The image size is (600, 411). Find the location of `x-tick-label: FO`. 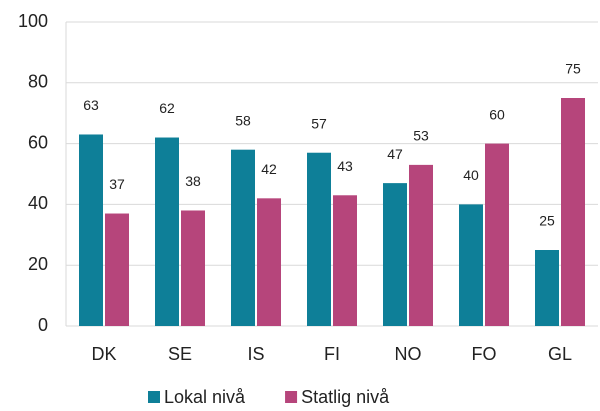

x-tick-label: FO is located at coordinates (484, 354).